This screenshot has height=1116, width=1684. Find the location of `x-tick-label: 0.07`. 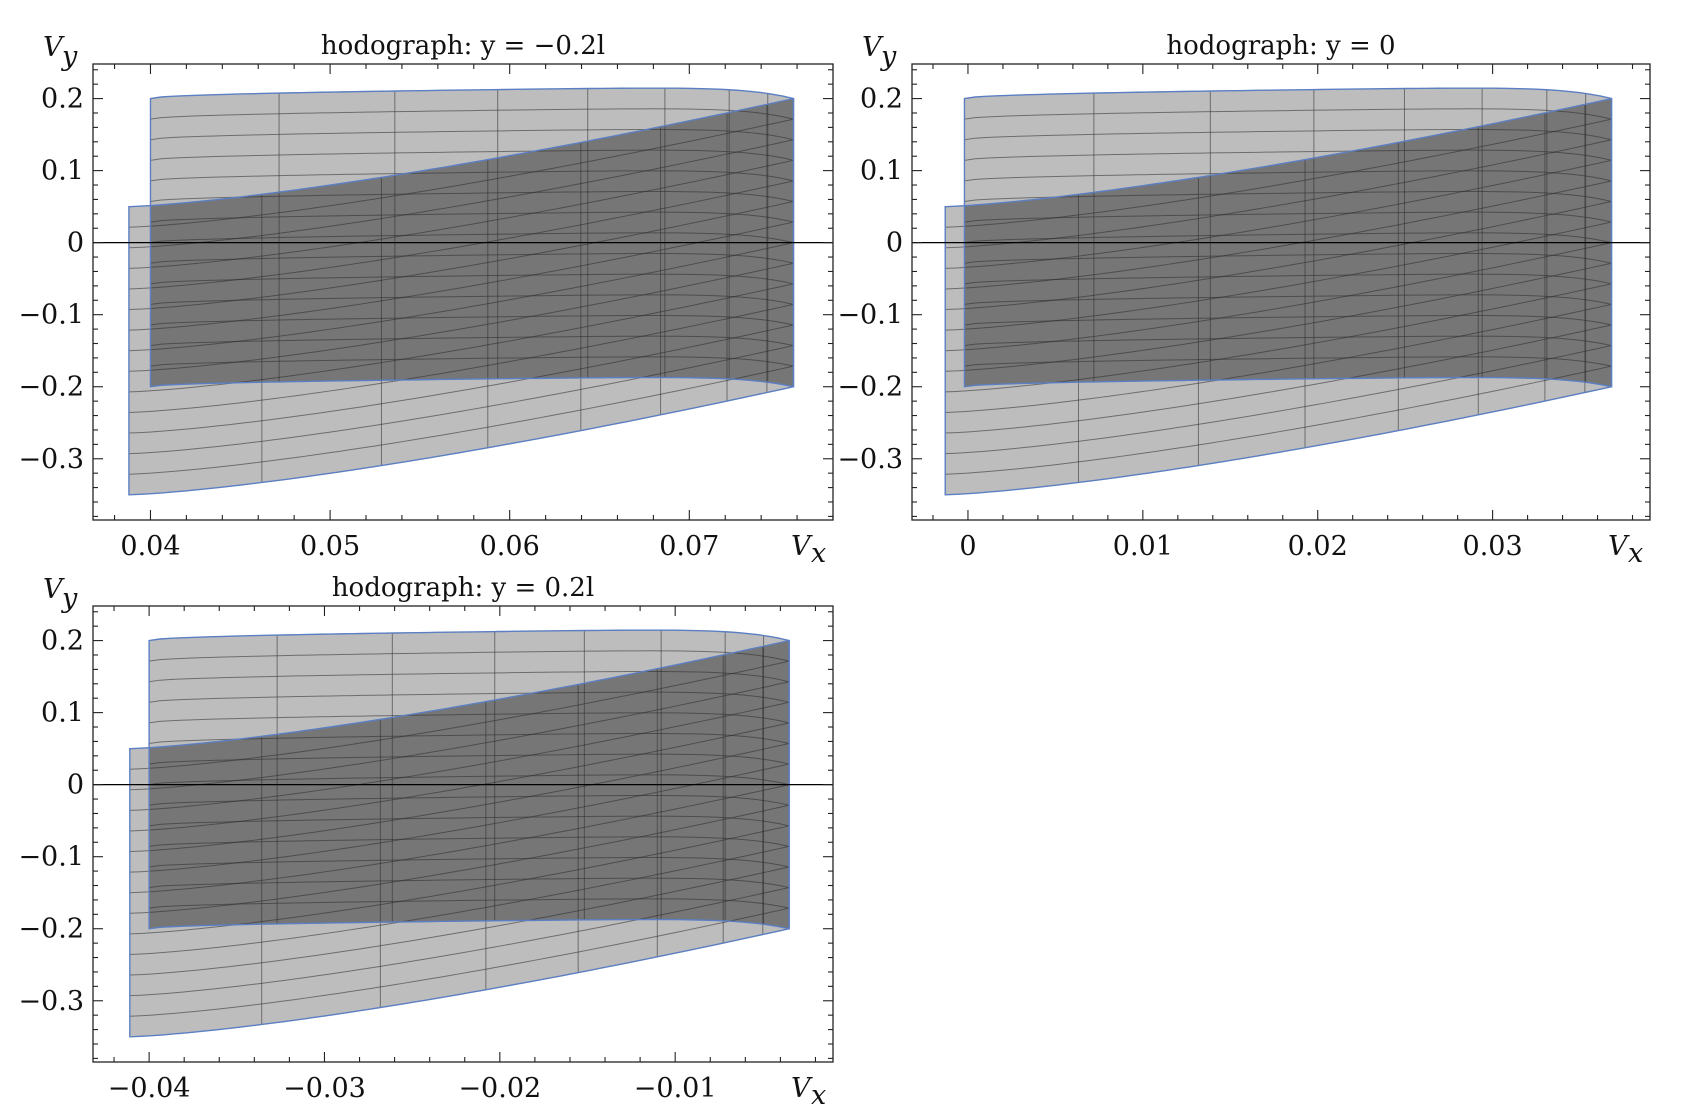

x-tick-label: 0.07 is located at coordinates (689, 546).